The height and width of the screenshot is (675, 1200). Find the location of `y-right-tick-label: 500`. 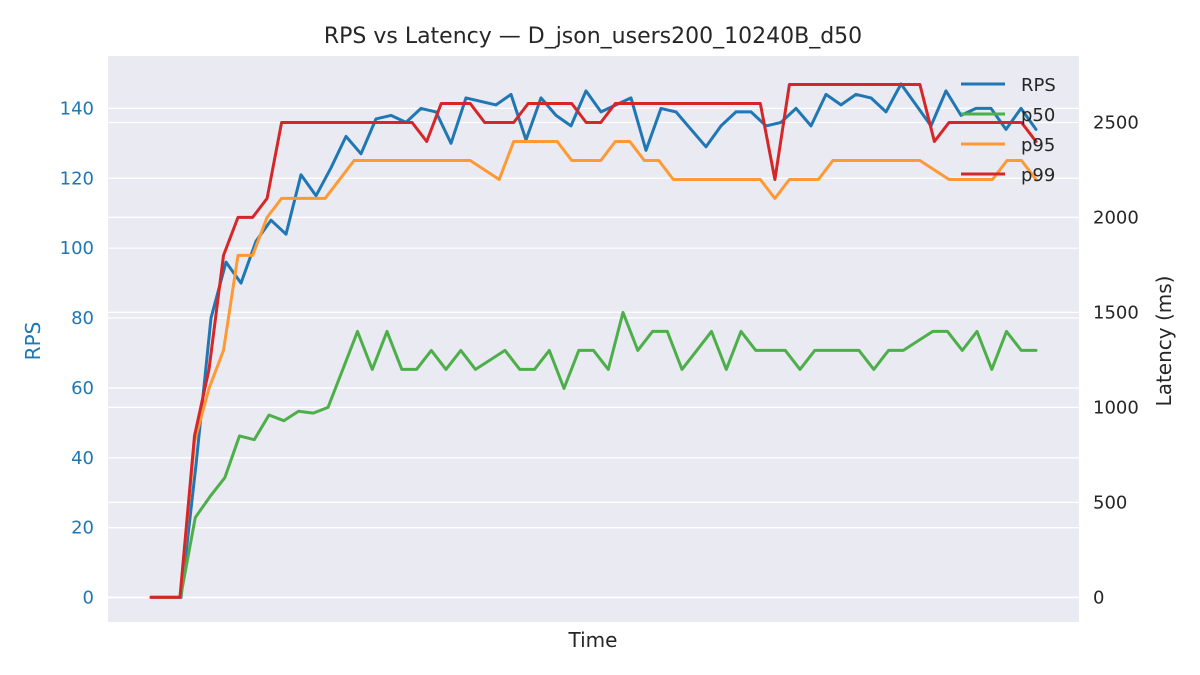

y-right-tick-label: 500 is located at coordinates (1110, 502).